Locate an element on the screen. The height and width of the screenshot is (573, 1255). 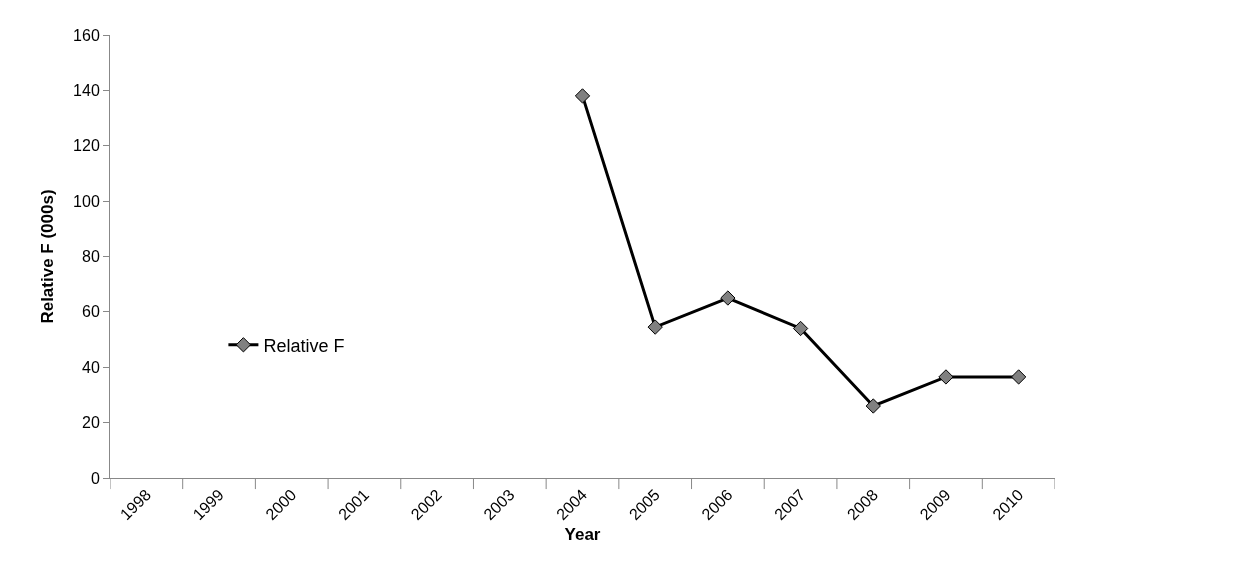
y-axis-title: Relative F (000s) is located at coordinates (47, 256).